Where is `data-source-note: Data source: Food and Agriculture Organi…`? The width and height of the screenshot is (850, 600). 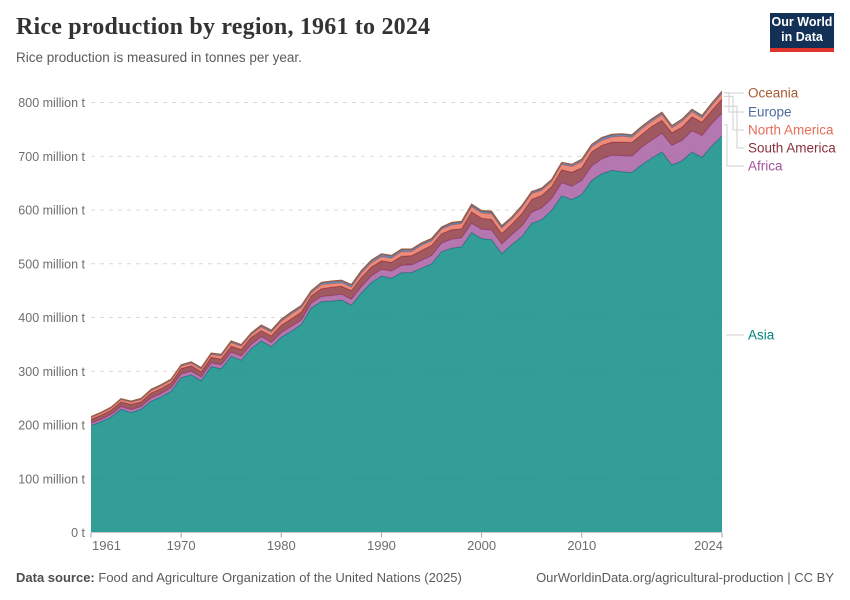 data-source-note: Data source: Food and Agriculture Organi… is located at coordinates (239, 577).